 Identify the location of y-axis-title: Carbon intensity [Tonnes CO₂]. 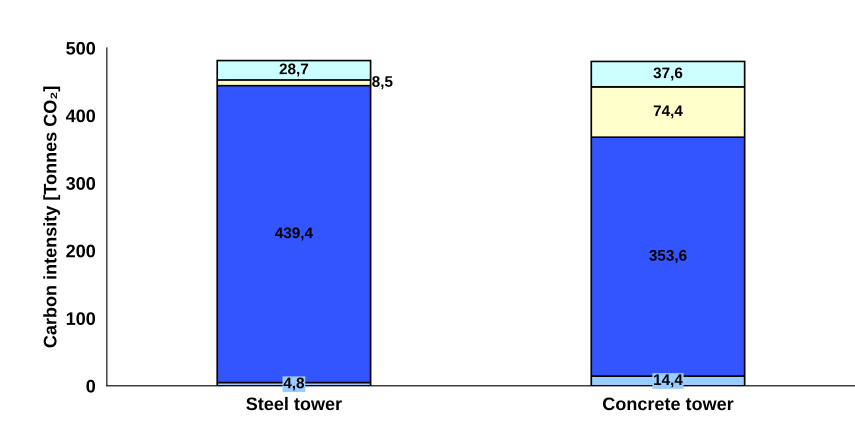
(51, 217).